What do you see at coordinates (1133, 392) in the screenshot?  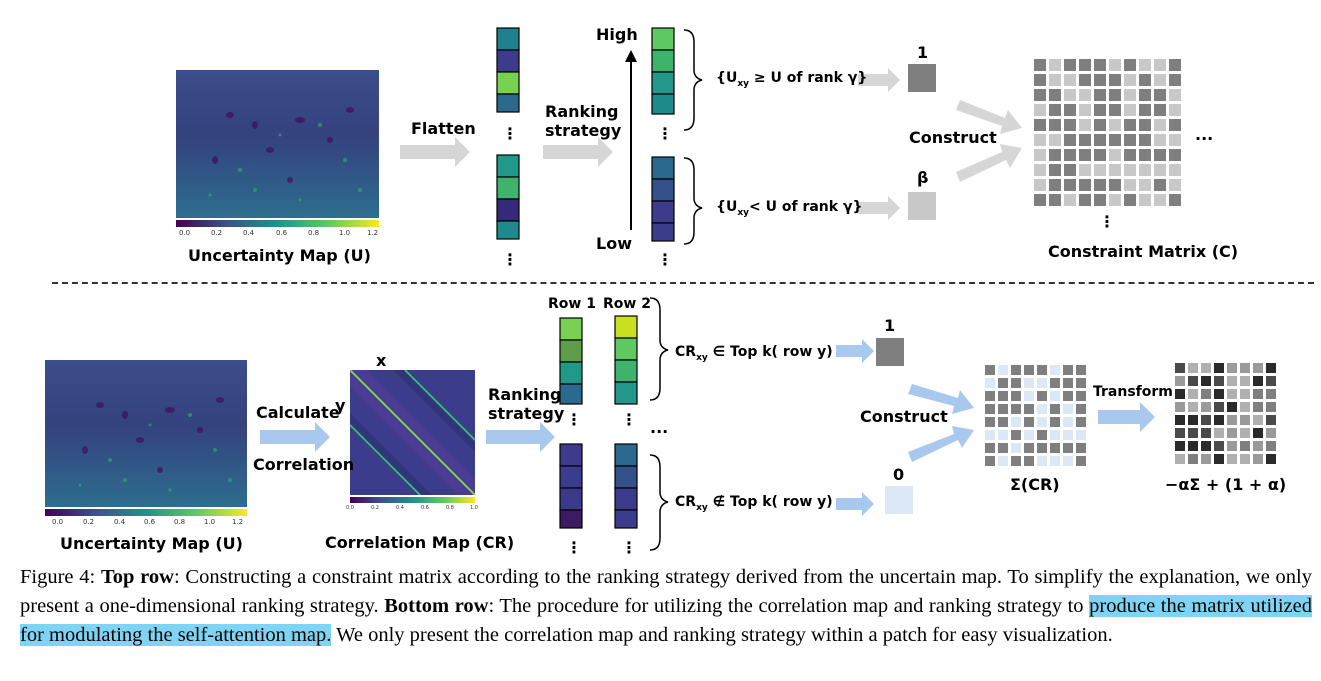 I see `transform-label: Transform` at bounding box center [1133, 392].